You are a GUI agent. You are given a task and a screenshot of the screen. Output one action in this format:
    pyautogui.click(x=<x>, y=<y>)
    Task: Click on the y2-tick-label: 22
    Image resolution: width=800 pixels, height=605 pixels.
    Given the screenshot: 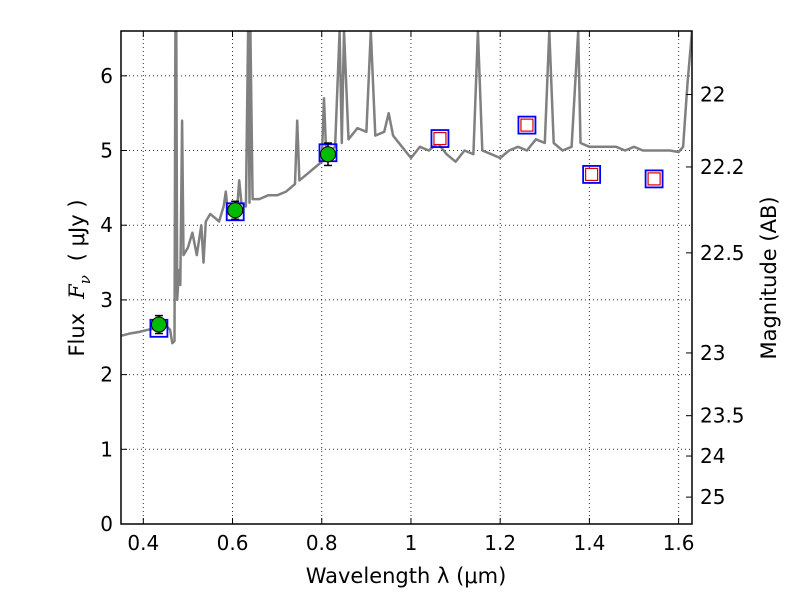 What is the action you would take?
    pyautogui.click(x=712, y=94)
    